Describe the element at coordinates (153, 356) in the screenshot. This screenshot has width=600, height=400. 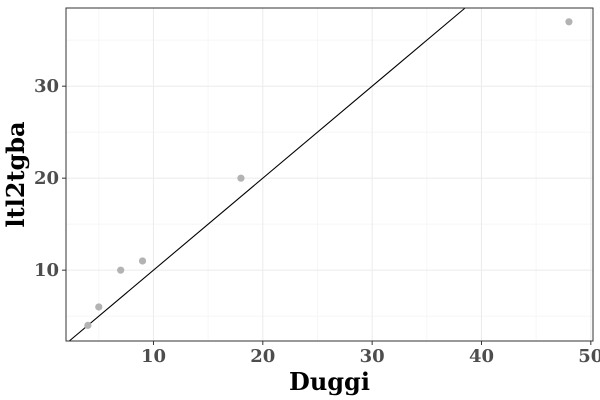
I see `x-tick-label: 10` at that location.